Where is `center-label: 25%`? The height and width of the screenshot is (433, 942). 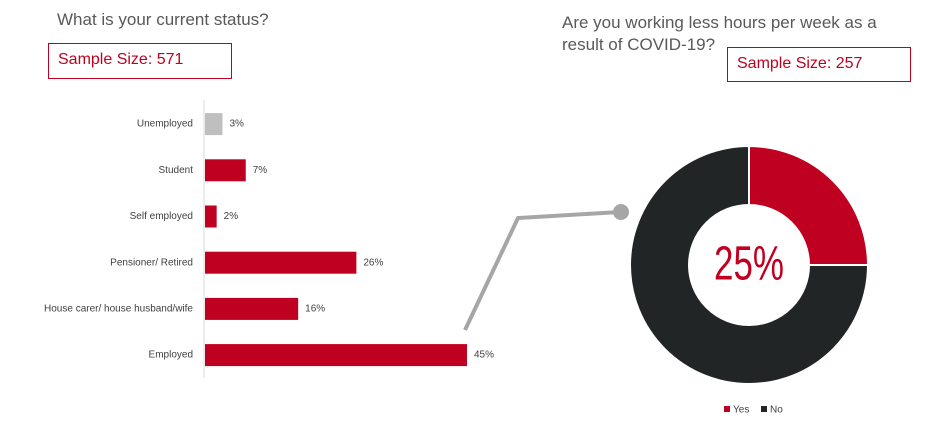
center-label: 25% is located at coordinates (749, 264).